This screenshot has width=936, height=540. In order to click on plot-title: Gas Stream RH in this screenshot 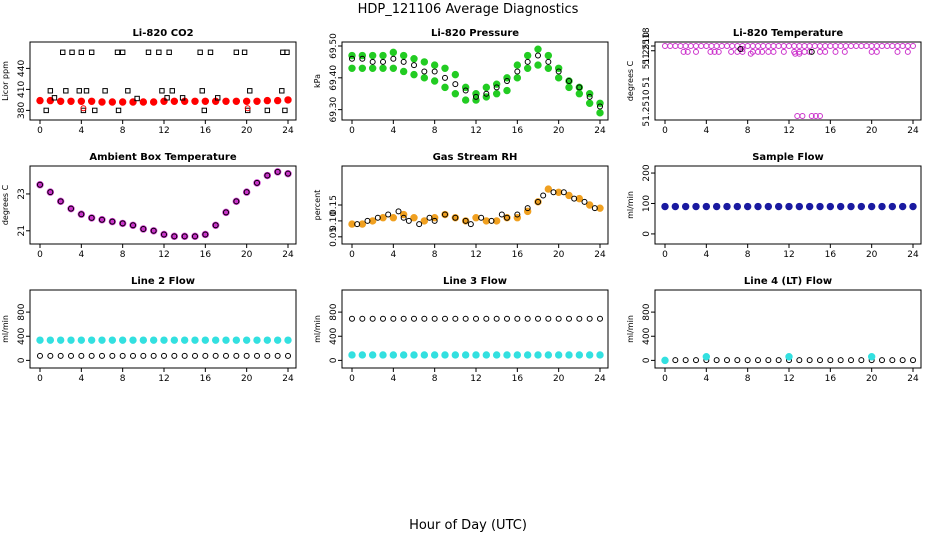, I will do `click(475, 157)`.